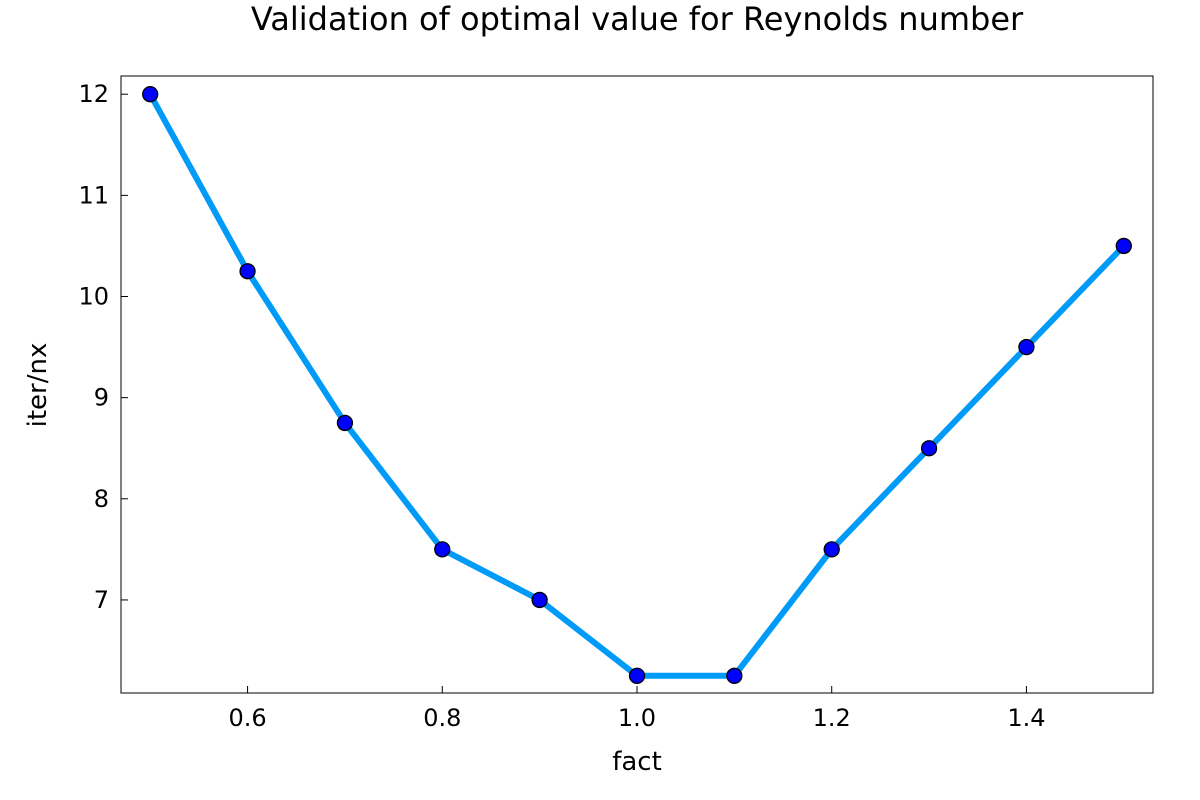 This screenshot has height=800, width=1200. What do you see at coordinates (637, 718) in the screenshot?
I see `x-tick-label: 1.0` at bounding box center [637, 718].